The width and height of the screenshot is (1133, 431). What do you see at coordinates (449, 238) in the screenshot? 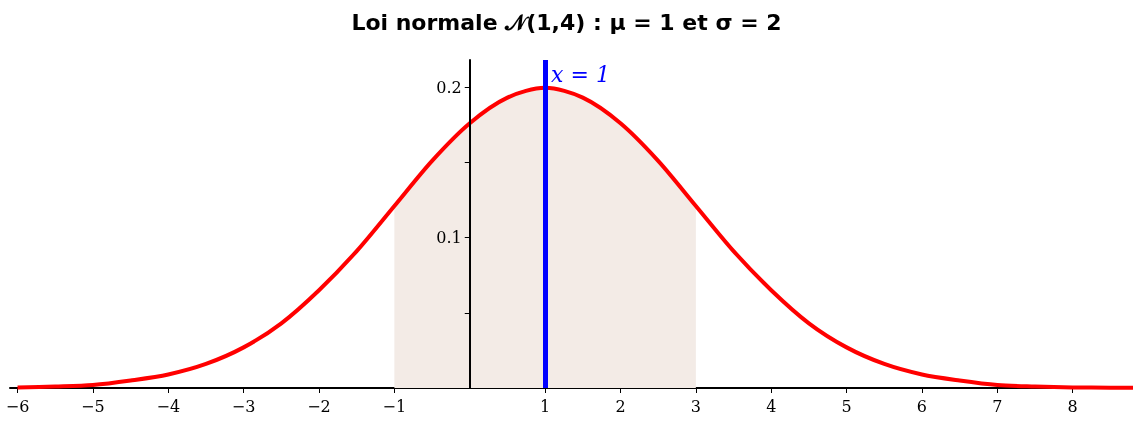
I see `y-tick-label: 0.1` at bounding box center [449, 238].